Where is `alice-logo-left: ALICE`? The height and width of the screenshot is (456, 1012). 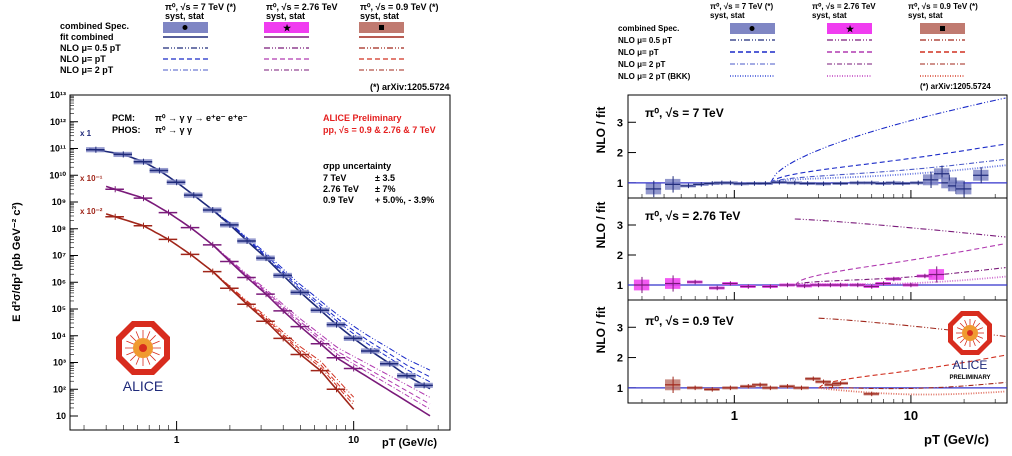 alice-logo-left: ALICE is located at coordinates (143, 357).